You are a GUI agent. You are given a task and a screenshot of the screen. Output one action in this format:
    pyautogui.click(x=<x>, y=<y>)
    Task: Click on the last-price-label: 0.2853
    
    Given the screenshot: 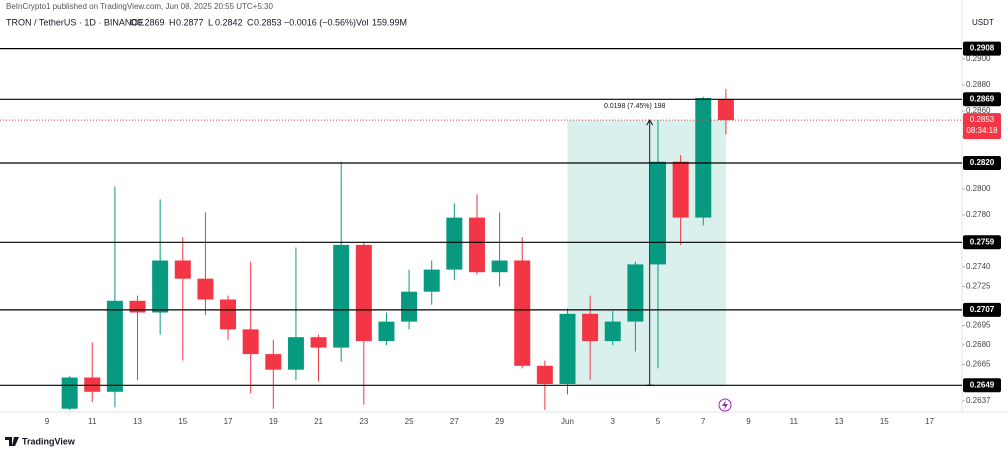 What is the action you would take?
    pyautogui.click(x=982, y=119)
    